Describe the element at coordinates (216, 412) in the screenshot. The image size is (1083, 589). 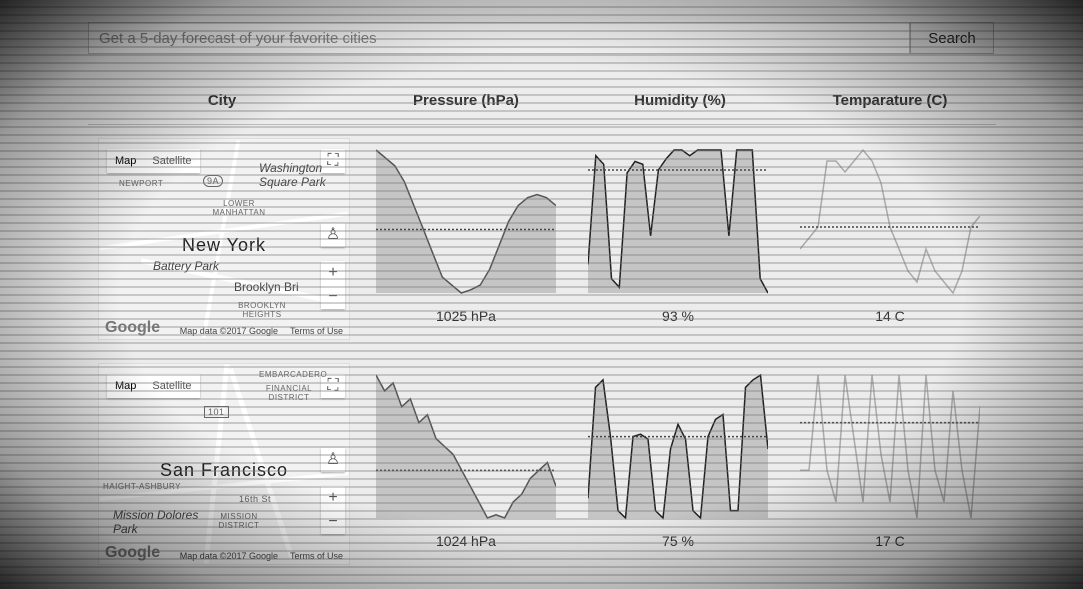
I see `route-shield: 101` at that location.